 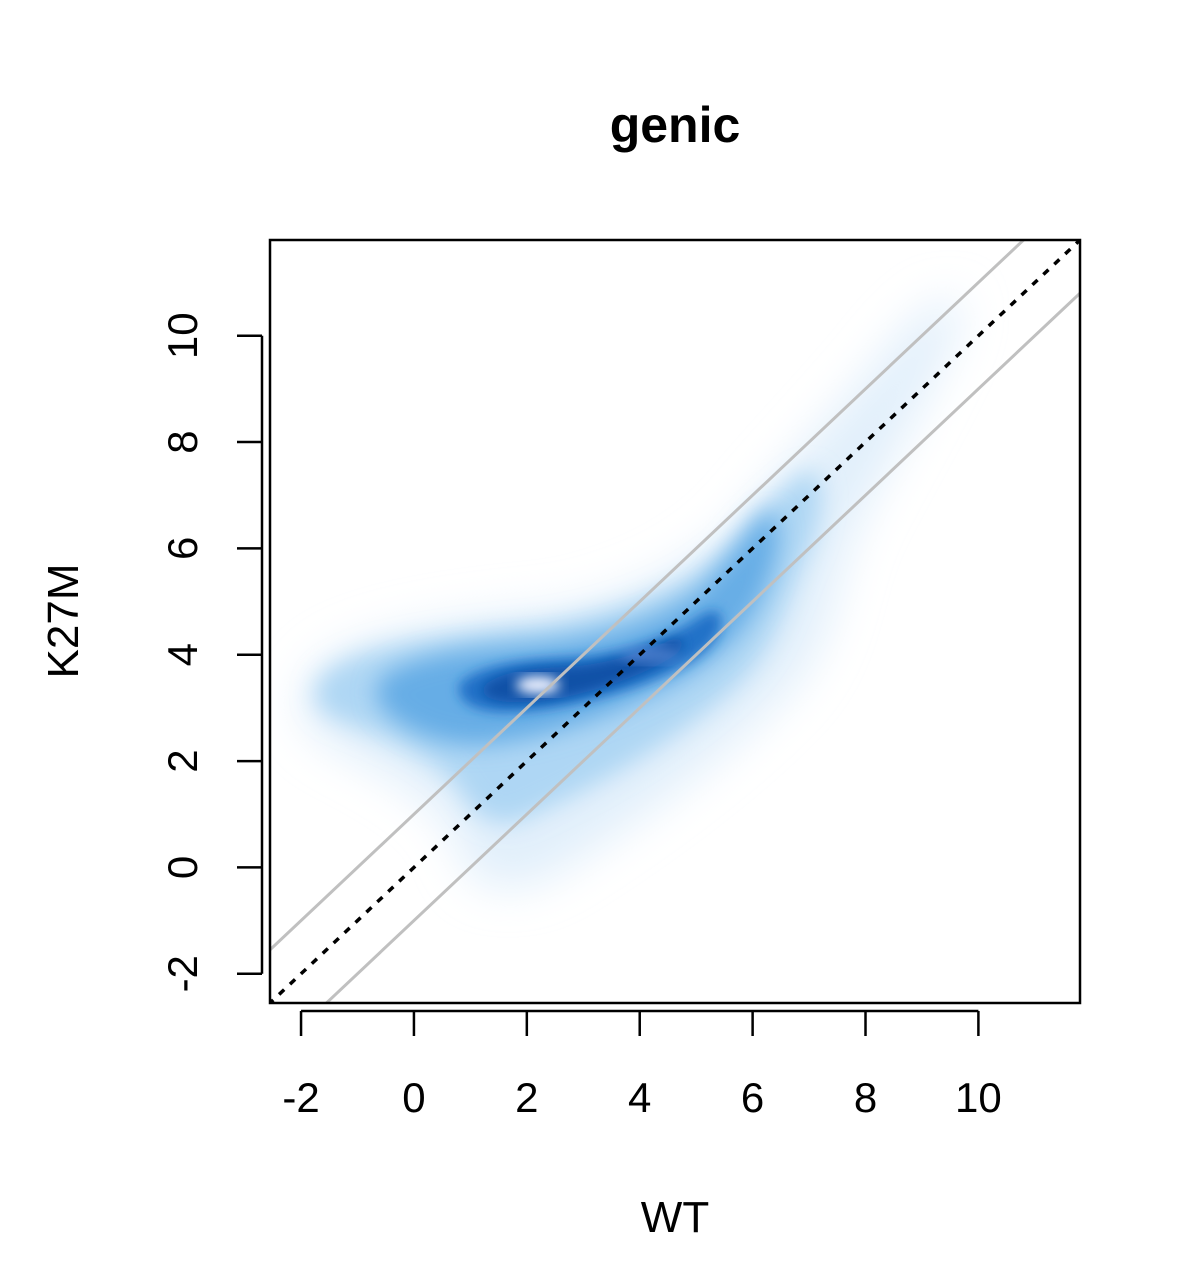 I want to click on x-tick-label: 6, so click(x=752, y=1097).